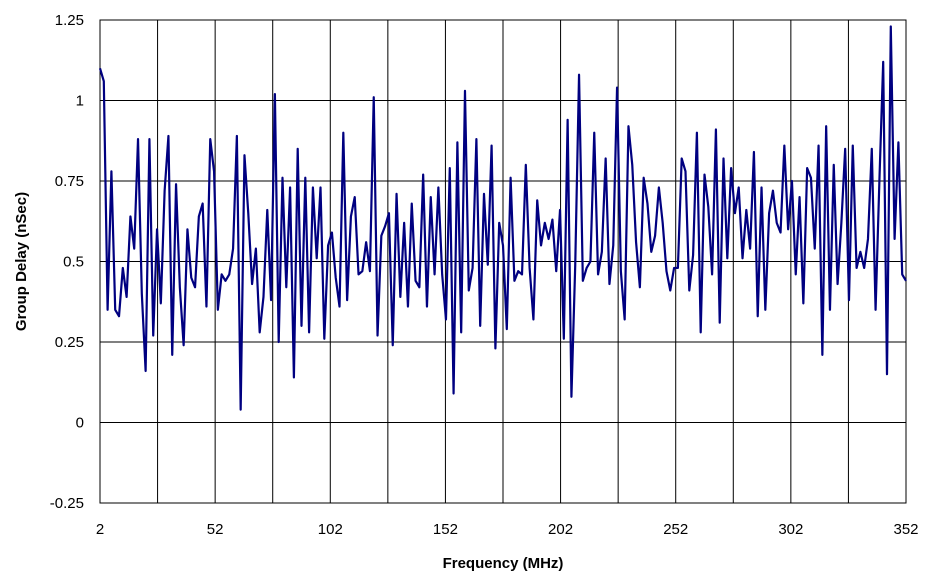  What do you see at coordinates (69, 181) in the screenshot?
I see `y-tick-label: 0.75` at bounding box center [69, 181].